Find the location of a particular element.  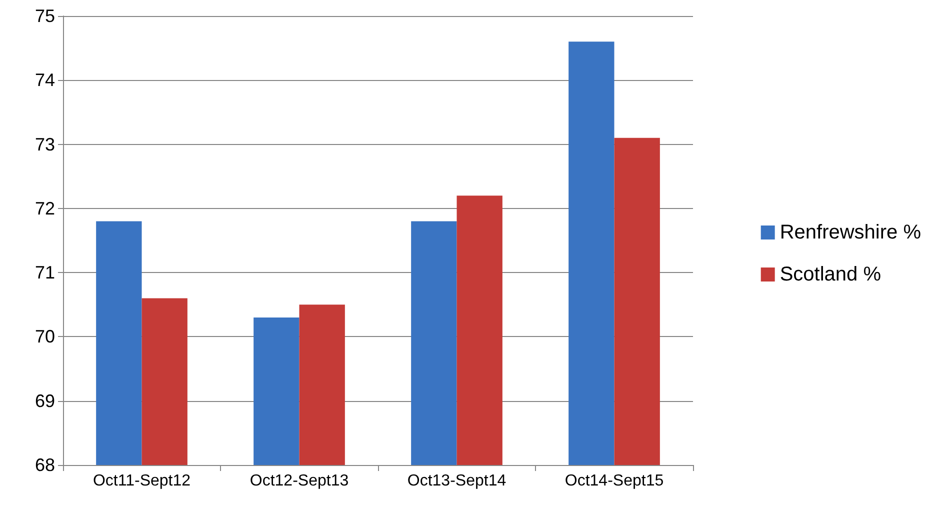

y-tick-label: 74 is located at coordinates (44, 80).